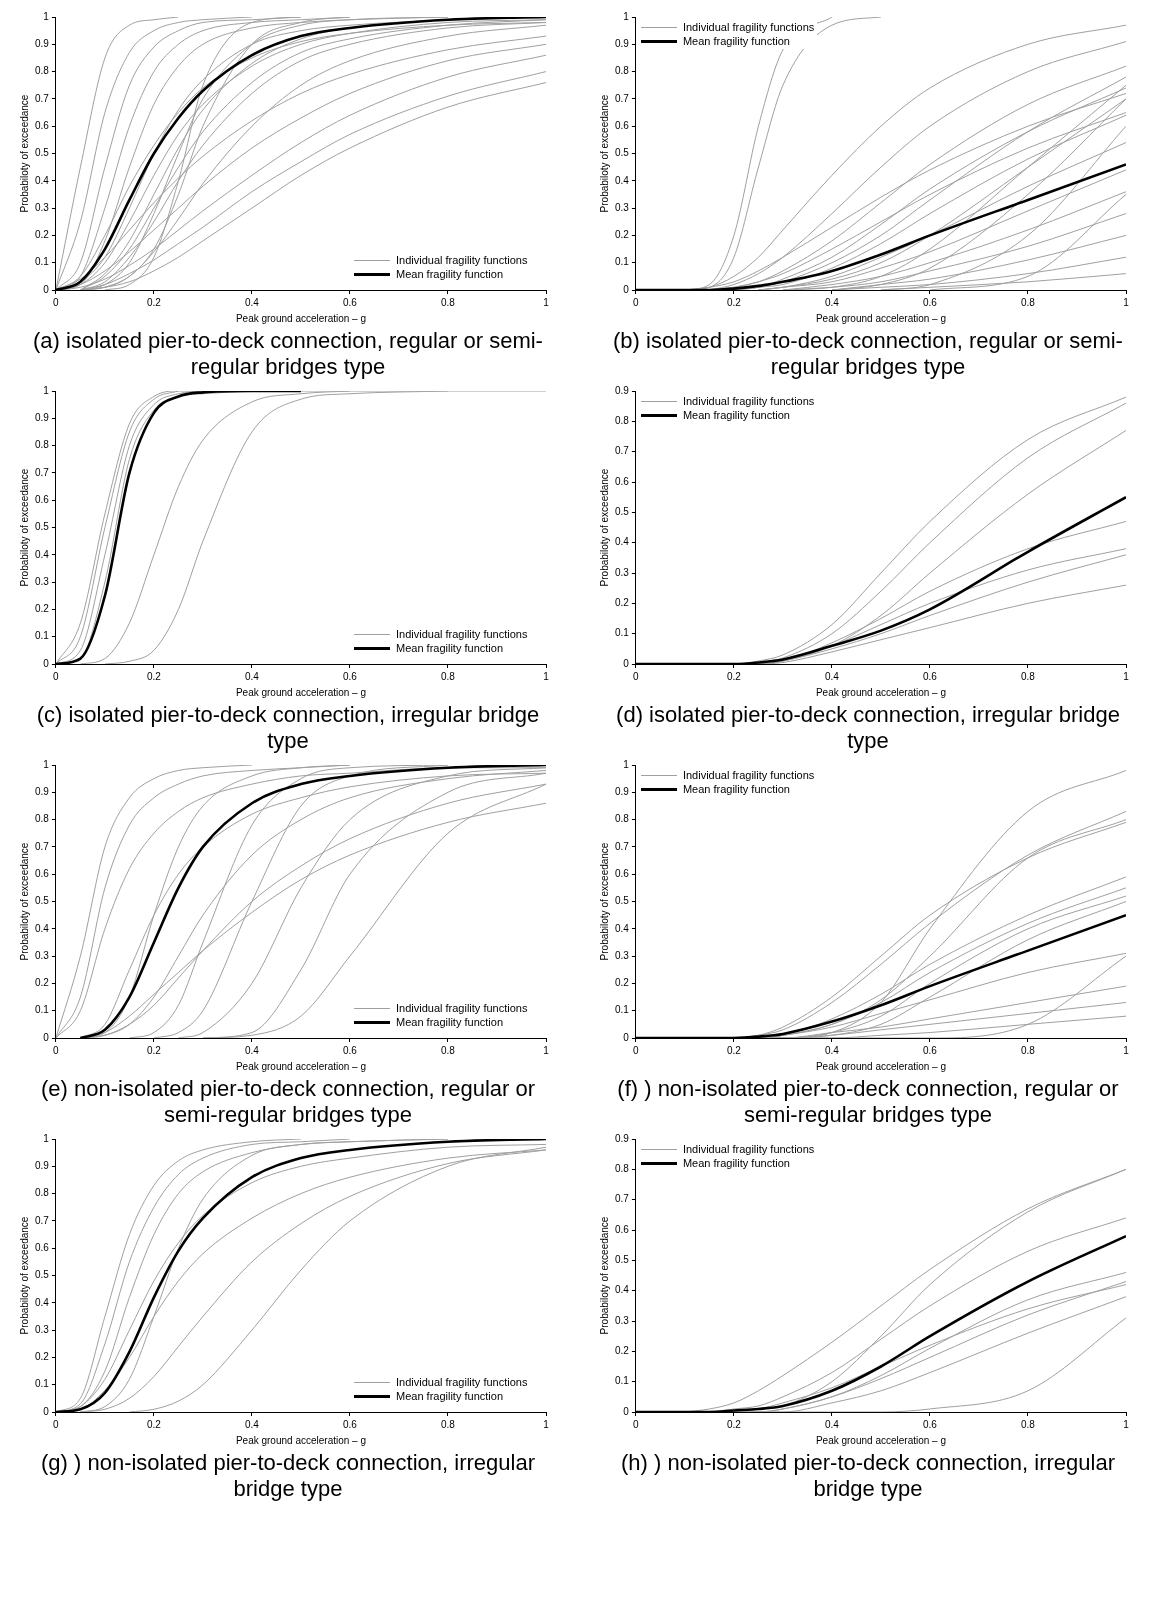 The width and height of the screenshot is (1160, 1618). Describe the element at coordinates (868, 727) in the screenshot. I see `text: (d) isolated pier-to-deck connection, irregular bridge type` at that location.